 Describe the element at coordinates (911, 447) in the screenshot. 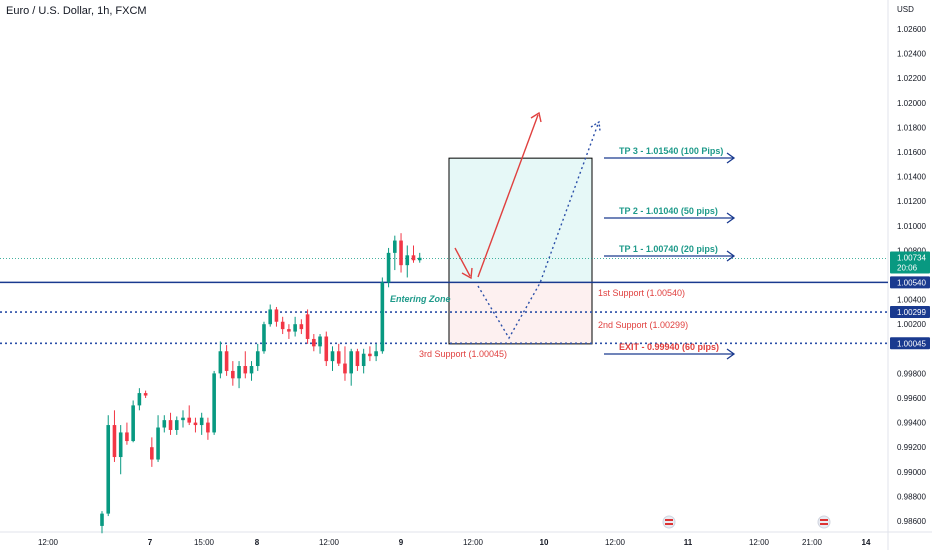

I see `y-tick-label: 0.99200` at that location.